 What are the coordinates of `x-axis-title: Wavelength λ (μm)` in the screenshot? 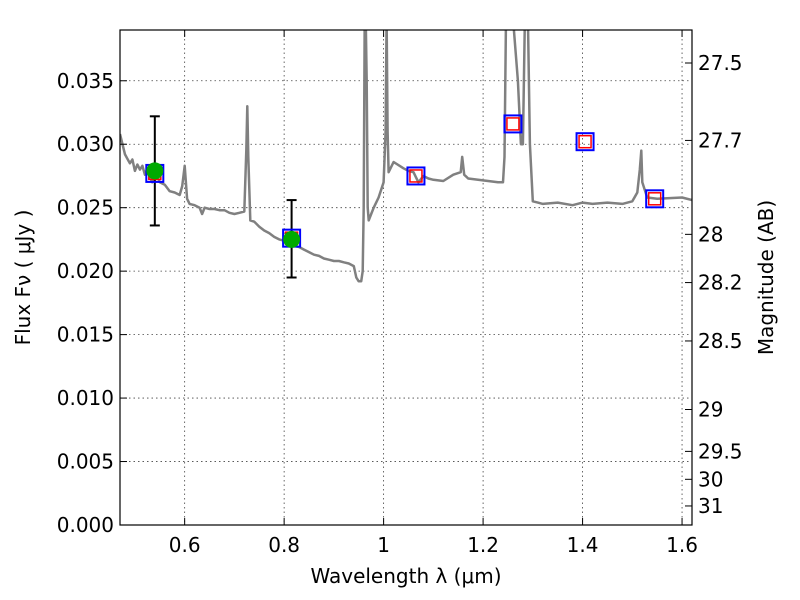 It's located at (405, 576).